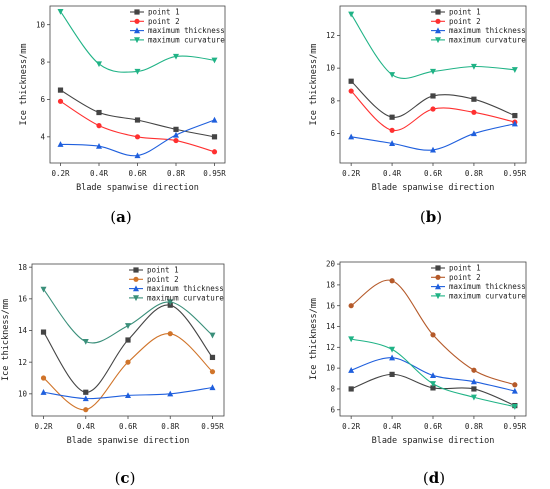  Describe the element at coordinates (42, 136) in the screenshot. I see `y-tick-label: 4` at that location.